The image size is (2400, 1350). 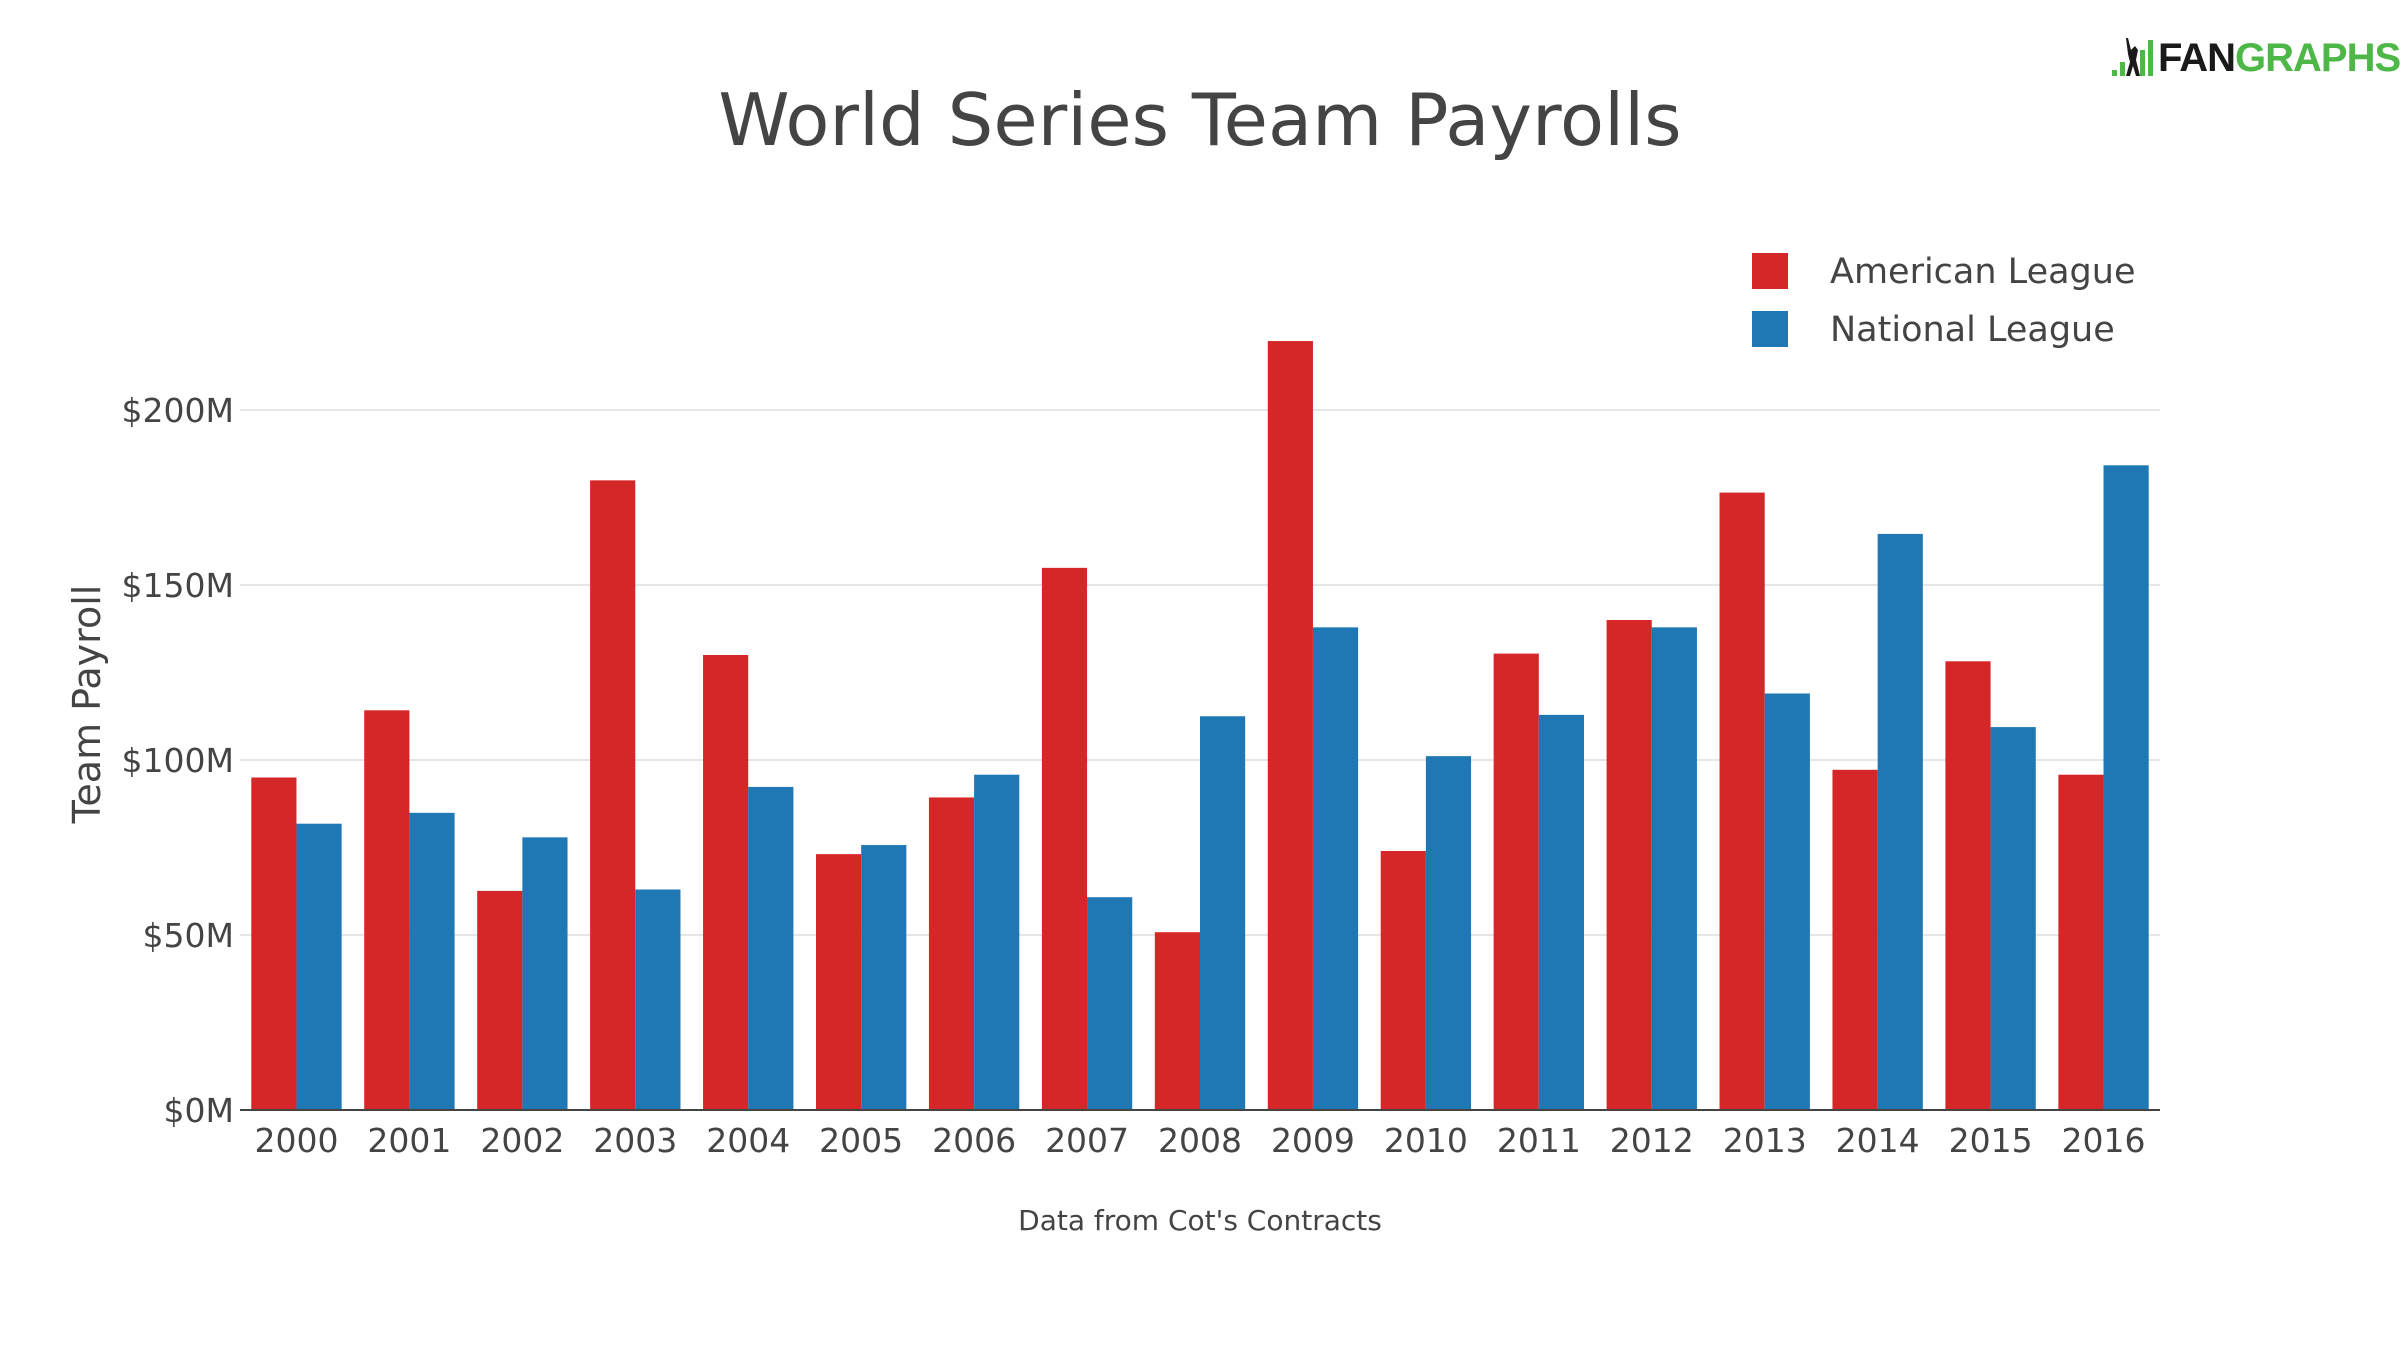 What do you see at coordinates (884, 977) in the screenshot?
I see `bar-nl-2005` at bounding box center [884, 977].